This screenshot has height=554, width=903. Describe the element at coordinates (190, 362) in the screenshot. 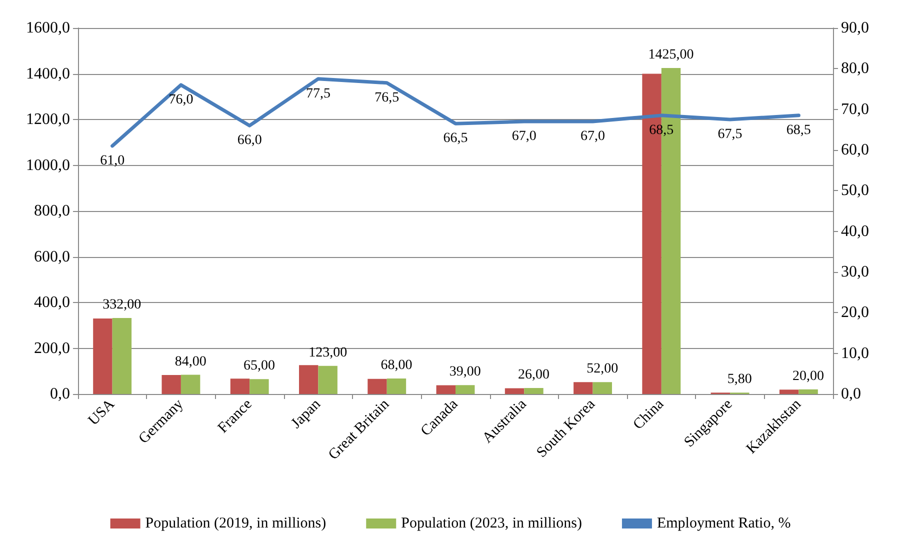

I see `data-label: 84,00` at that location.